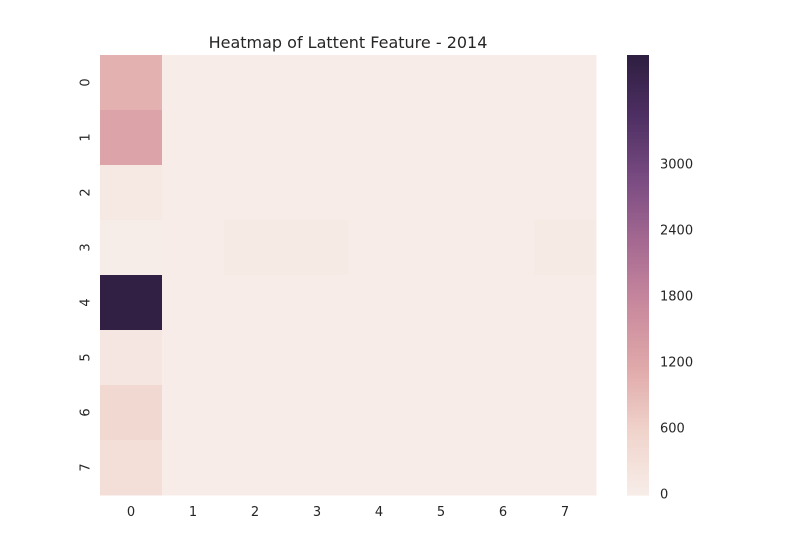 Image resolution: width=800 pixels, height=550 pixels. What do you see at coordinates (193, 358) in the screenshot?
I see `heatmap-cell-r5-c1` at bounding box center [193, 358].